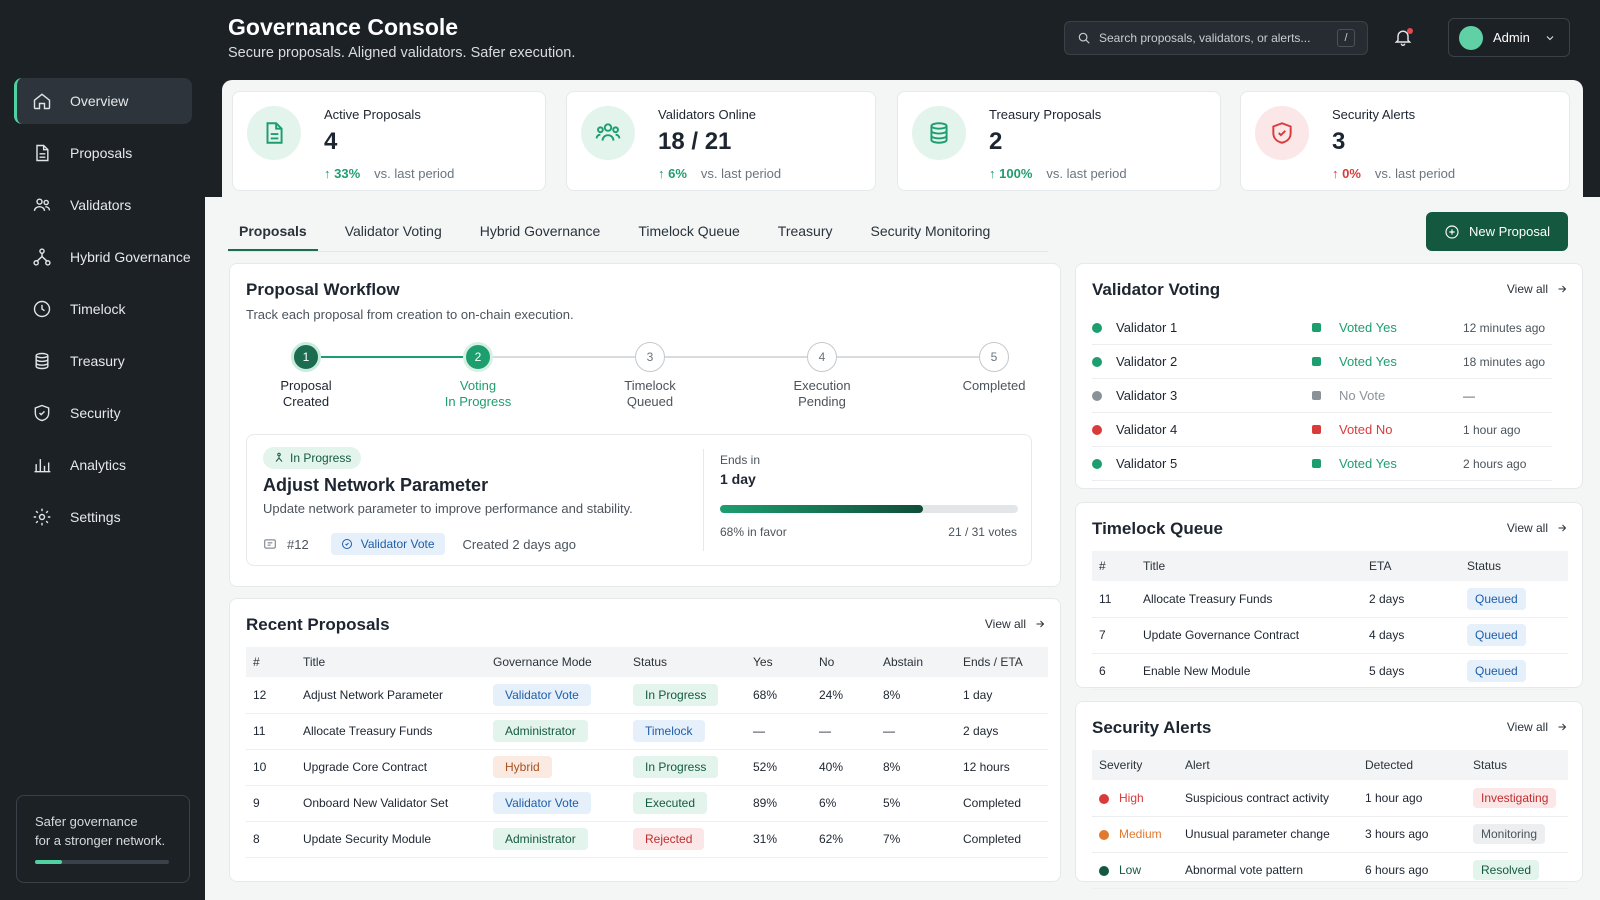  What do you see at coordinates (669, 731) in the screenshot?
I see `status-pill: Timelock` at bounding box center [669, 731].